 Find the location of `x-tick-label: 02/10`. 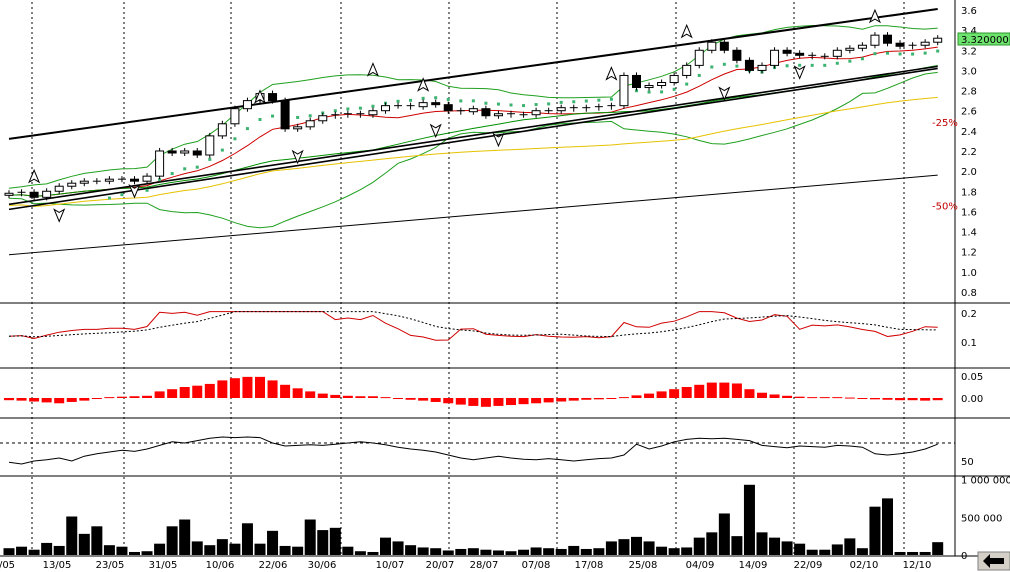

x-tick-label: 02/10 is located at coordinates (864, 565).